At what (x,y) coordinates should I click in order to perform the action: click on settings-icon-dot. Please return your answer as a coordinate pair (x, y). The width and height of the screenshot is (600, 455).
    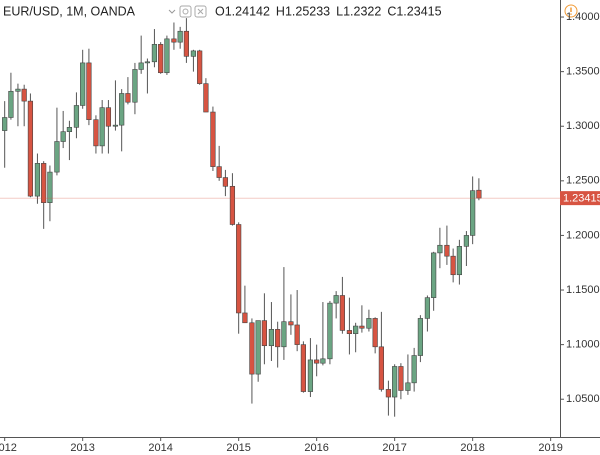
    Looking at the image, I should click on (185, 11).